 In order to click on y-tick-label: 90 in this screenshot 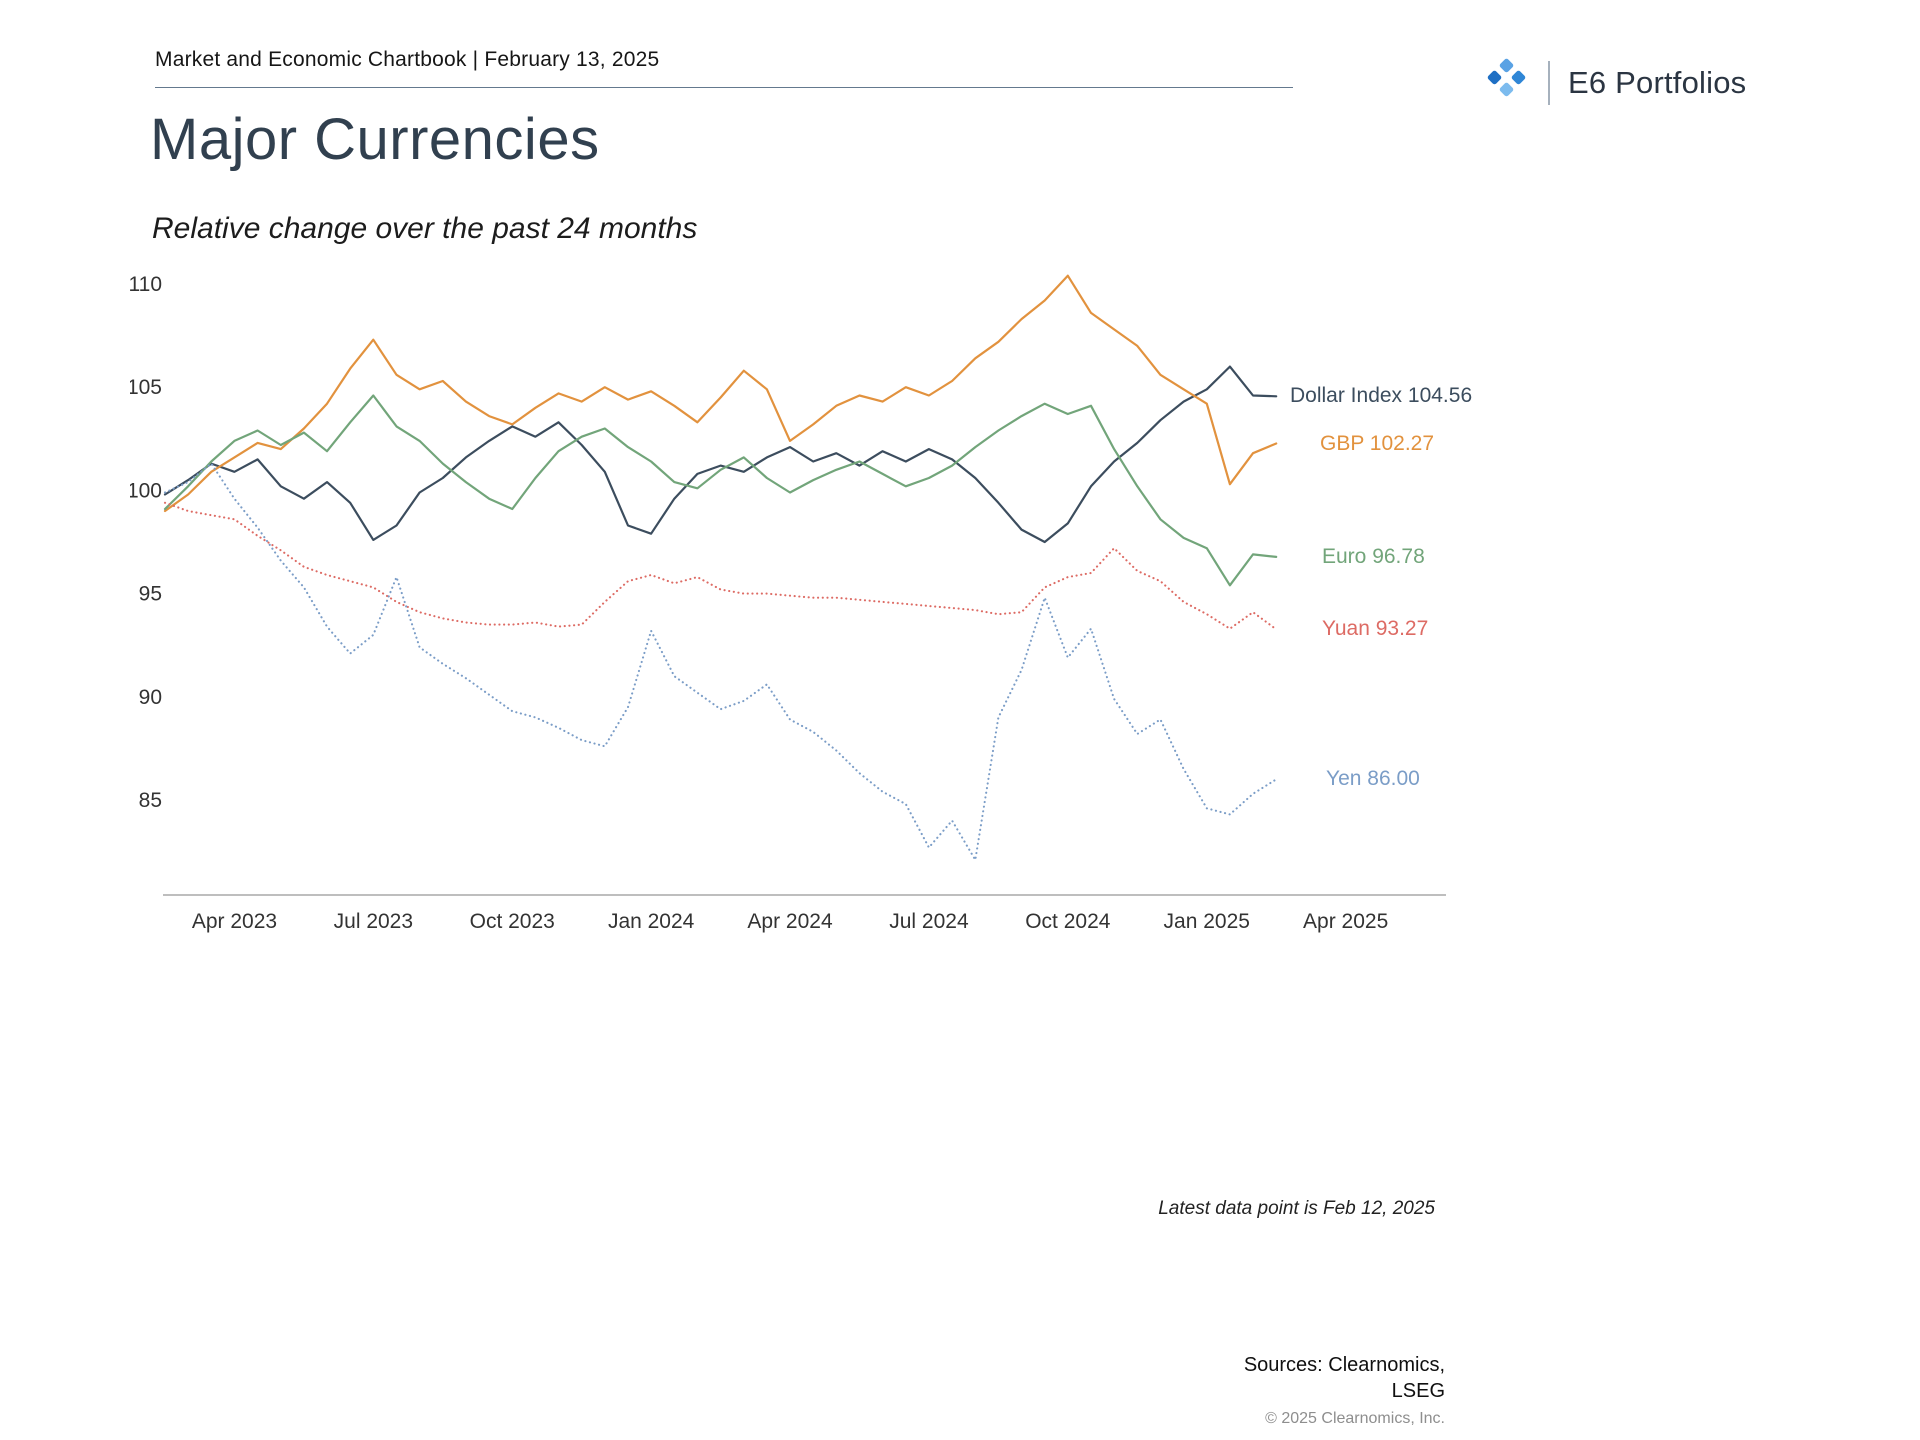, I will do `click(150, 697)`.